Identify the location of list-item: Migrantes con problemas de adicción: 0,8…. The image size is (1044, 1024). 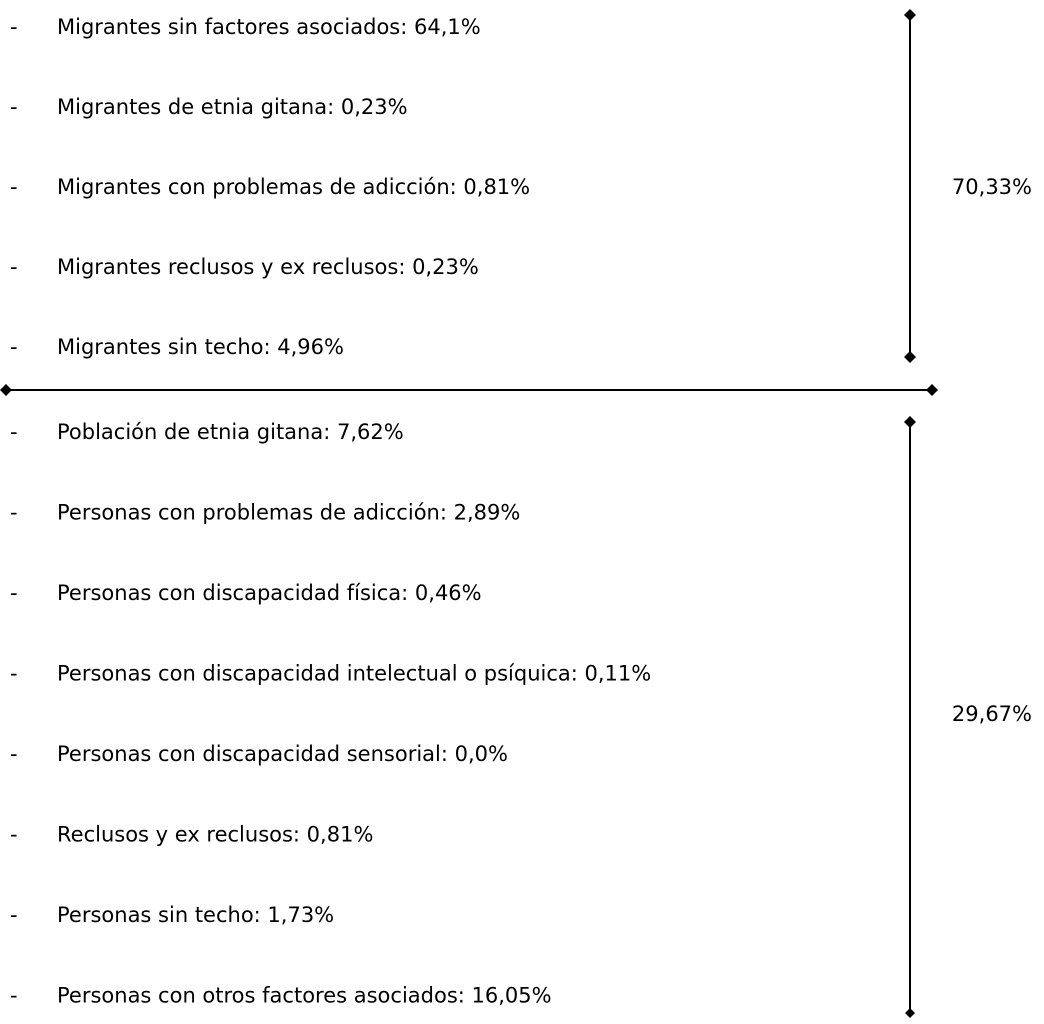
(293, 187).